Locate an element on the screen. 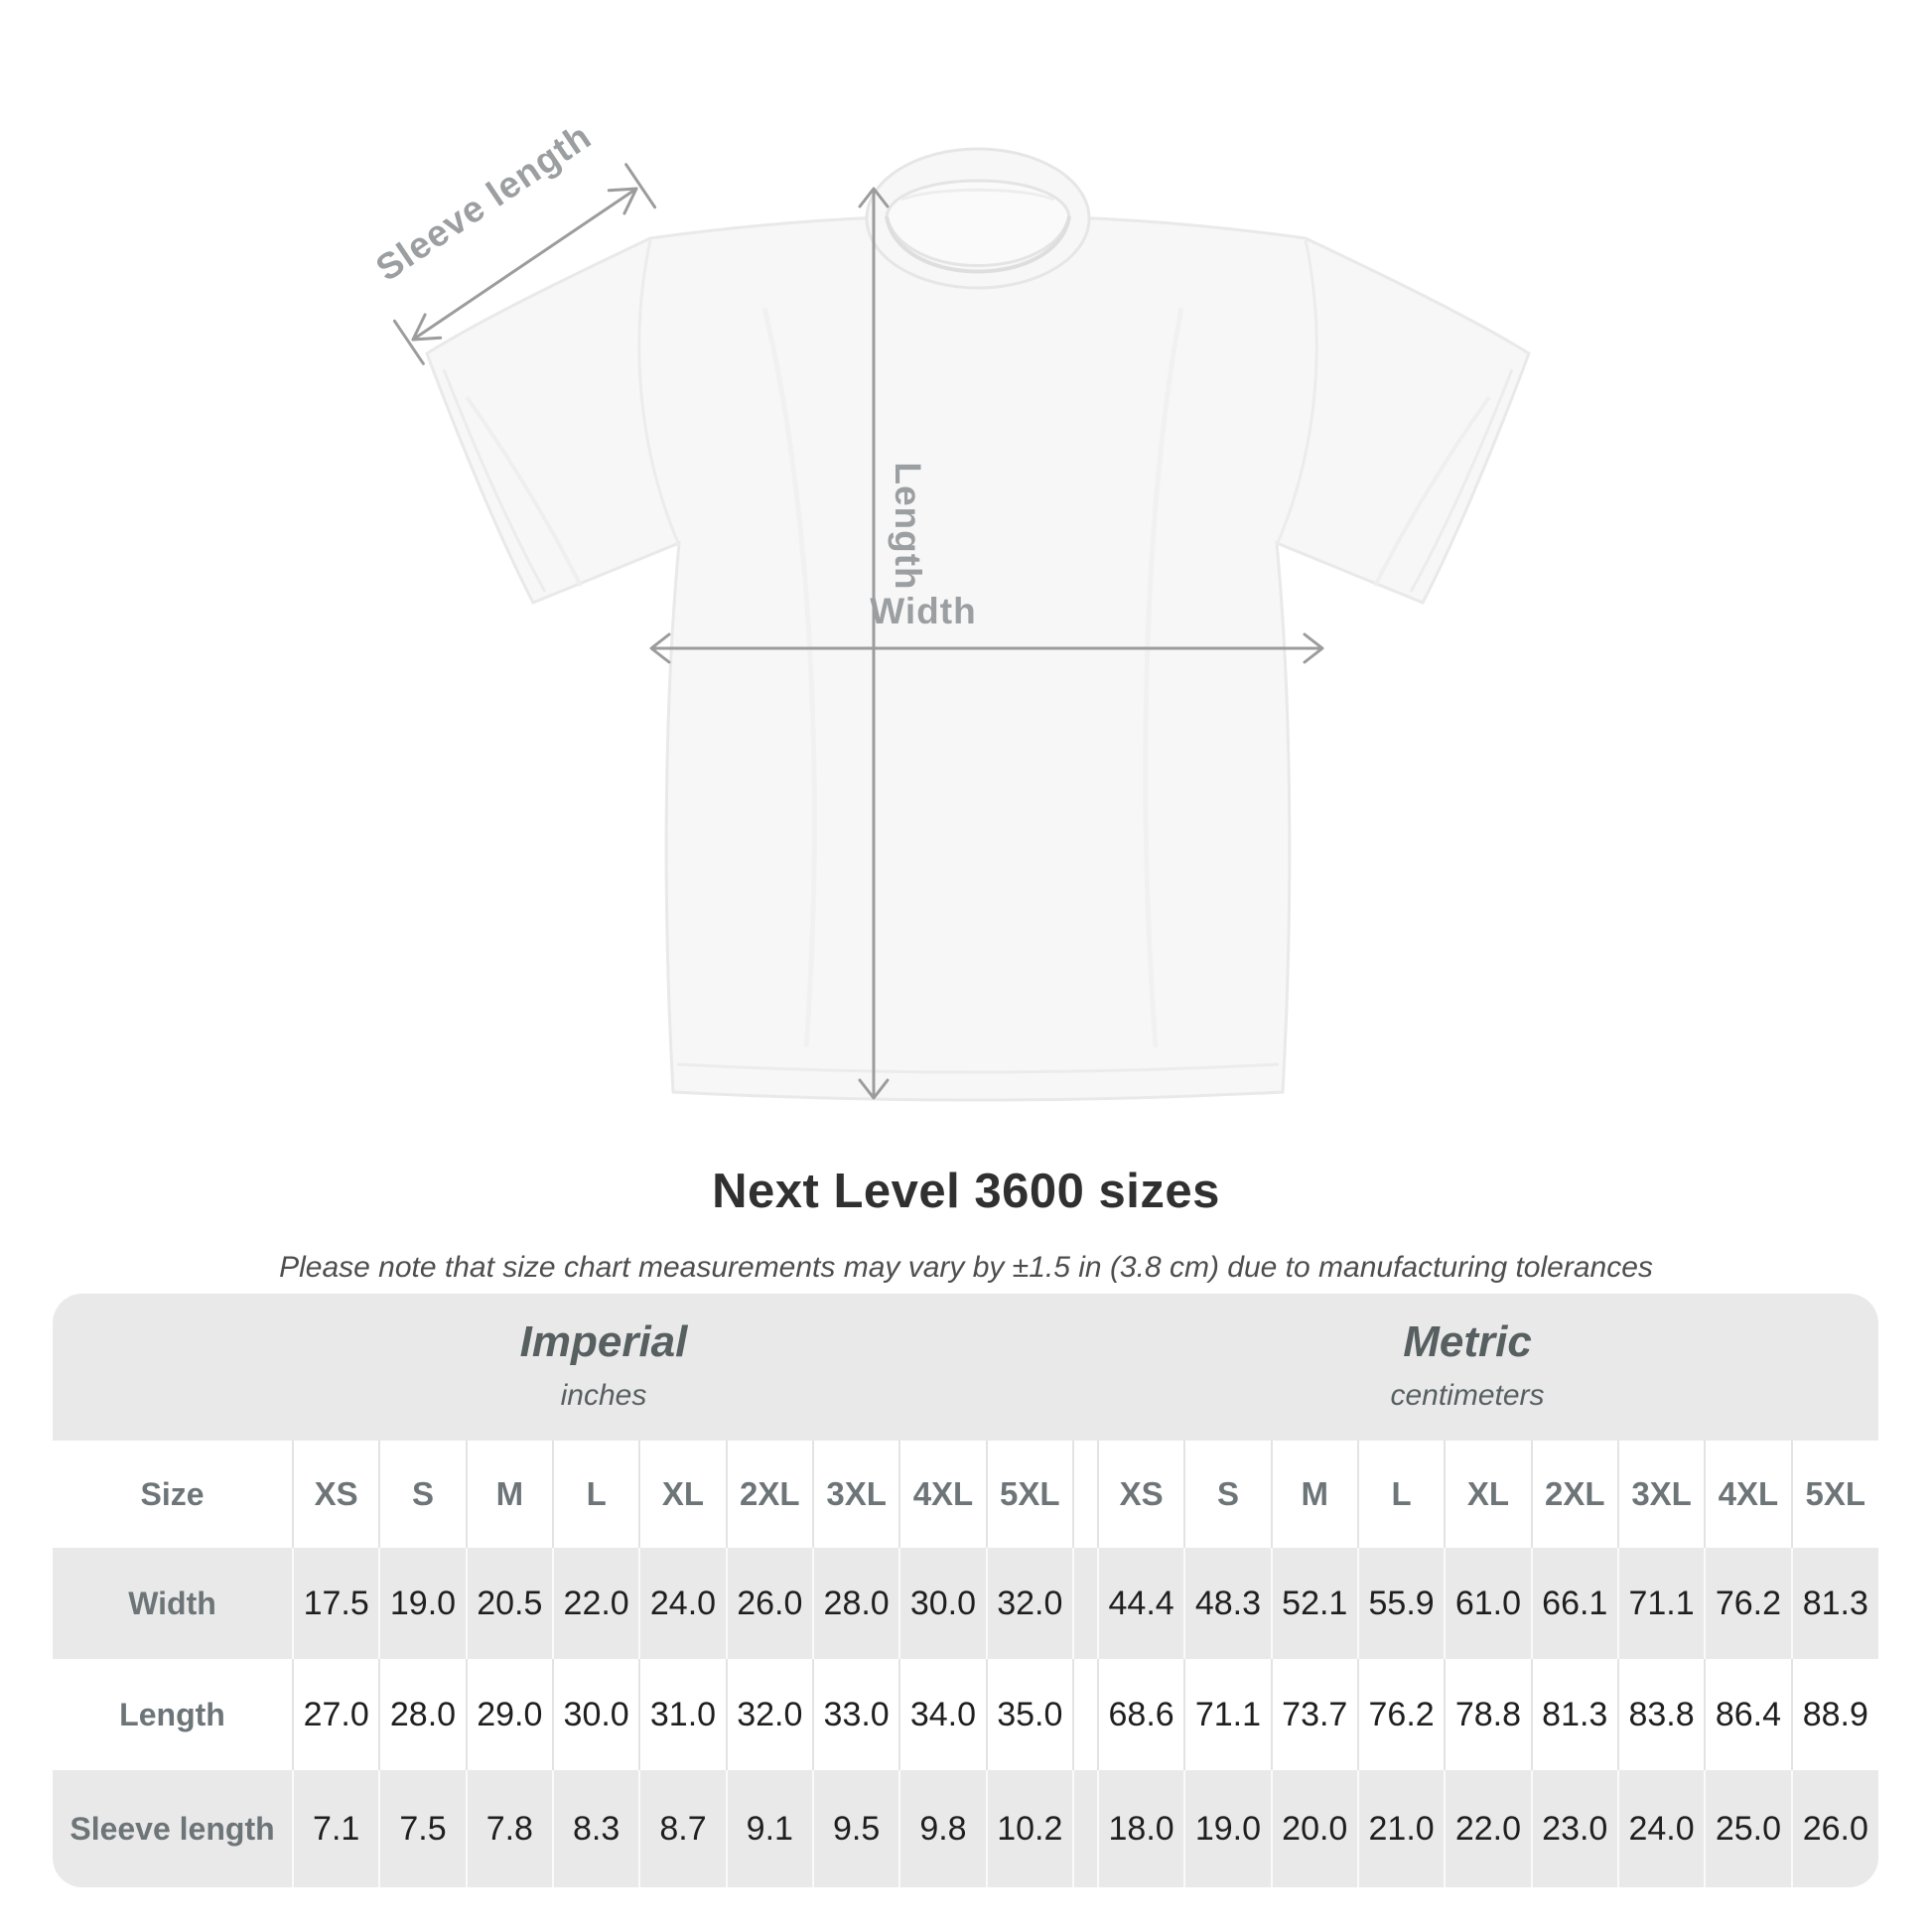 The height and width of the screenshot is (1932, 1932). cuff-seam-right is located at coordinates (1462, 481).